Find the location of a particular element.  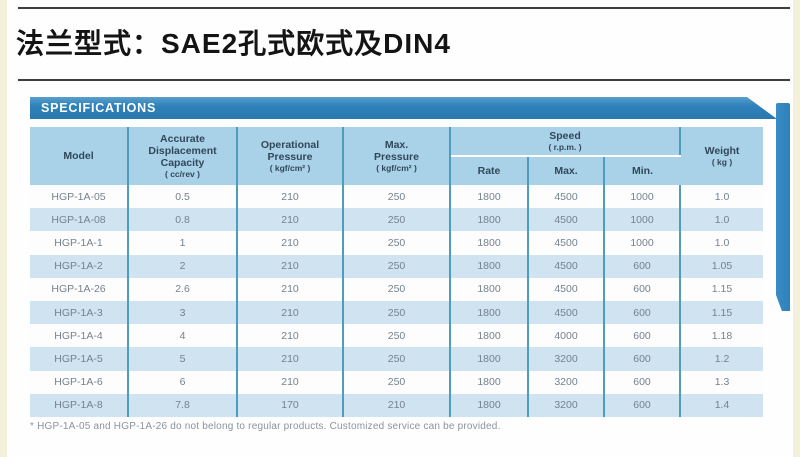

cell-displacement: 7.8 is located at coordinates (183, 405).